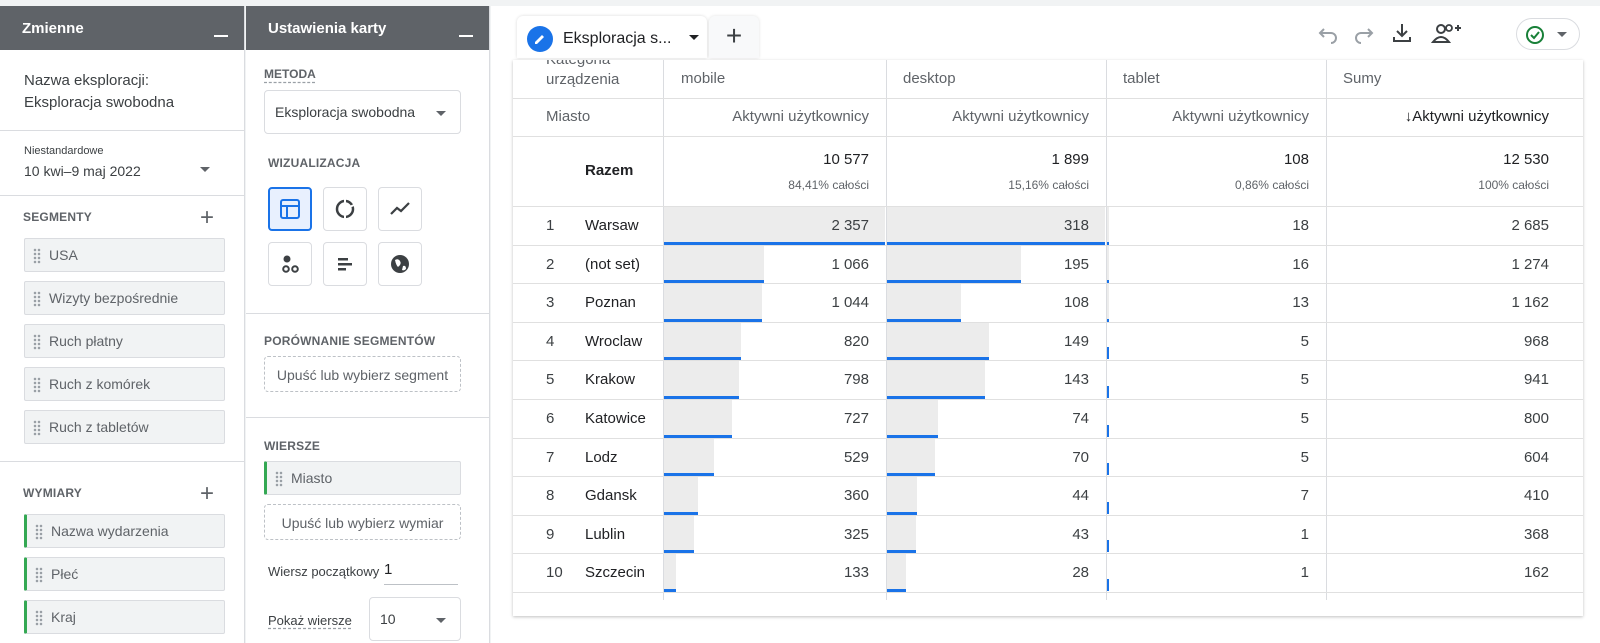  What do you see at coordinates (124, 384) in the screenshot?
I see `segment-chip: Ruch z komórek` at bounding box center [124, 384].